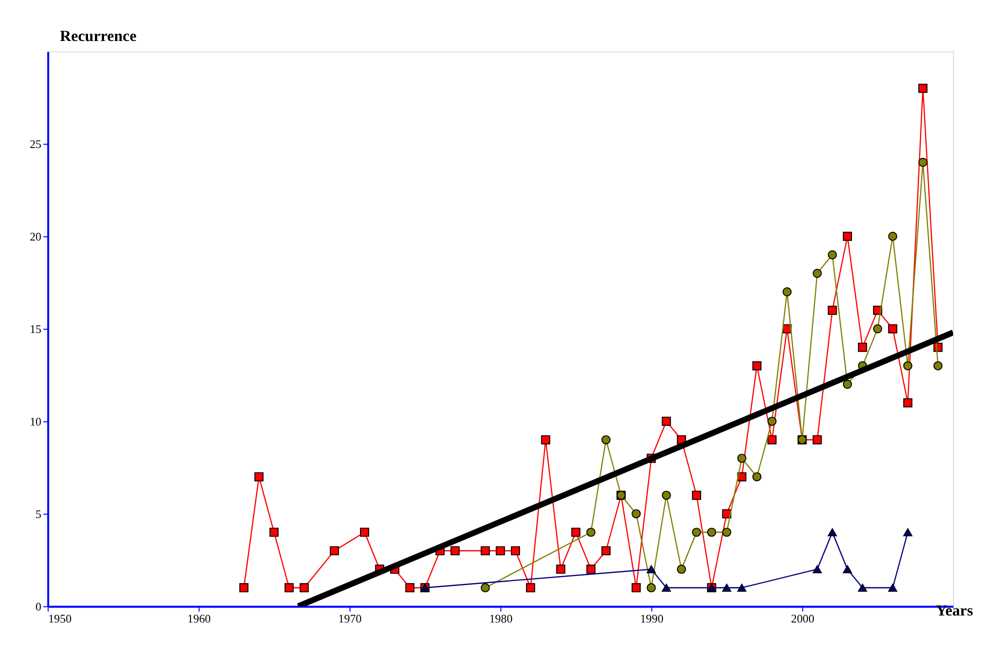  What do you see at coordinates (652, 619) in the screenshot?
I see `x-tick-label: 1990` at bounding box center [652, 619].